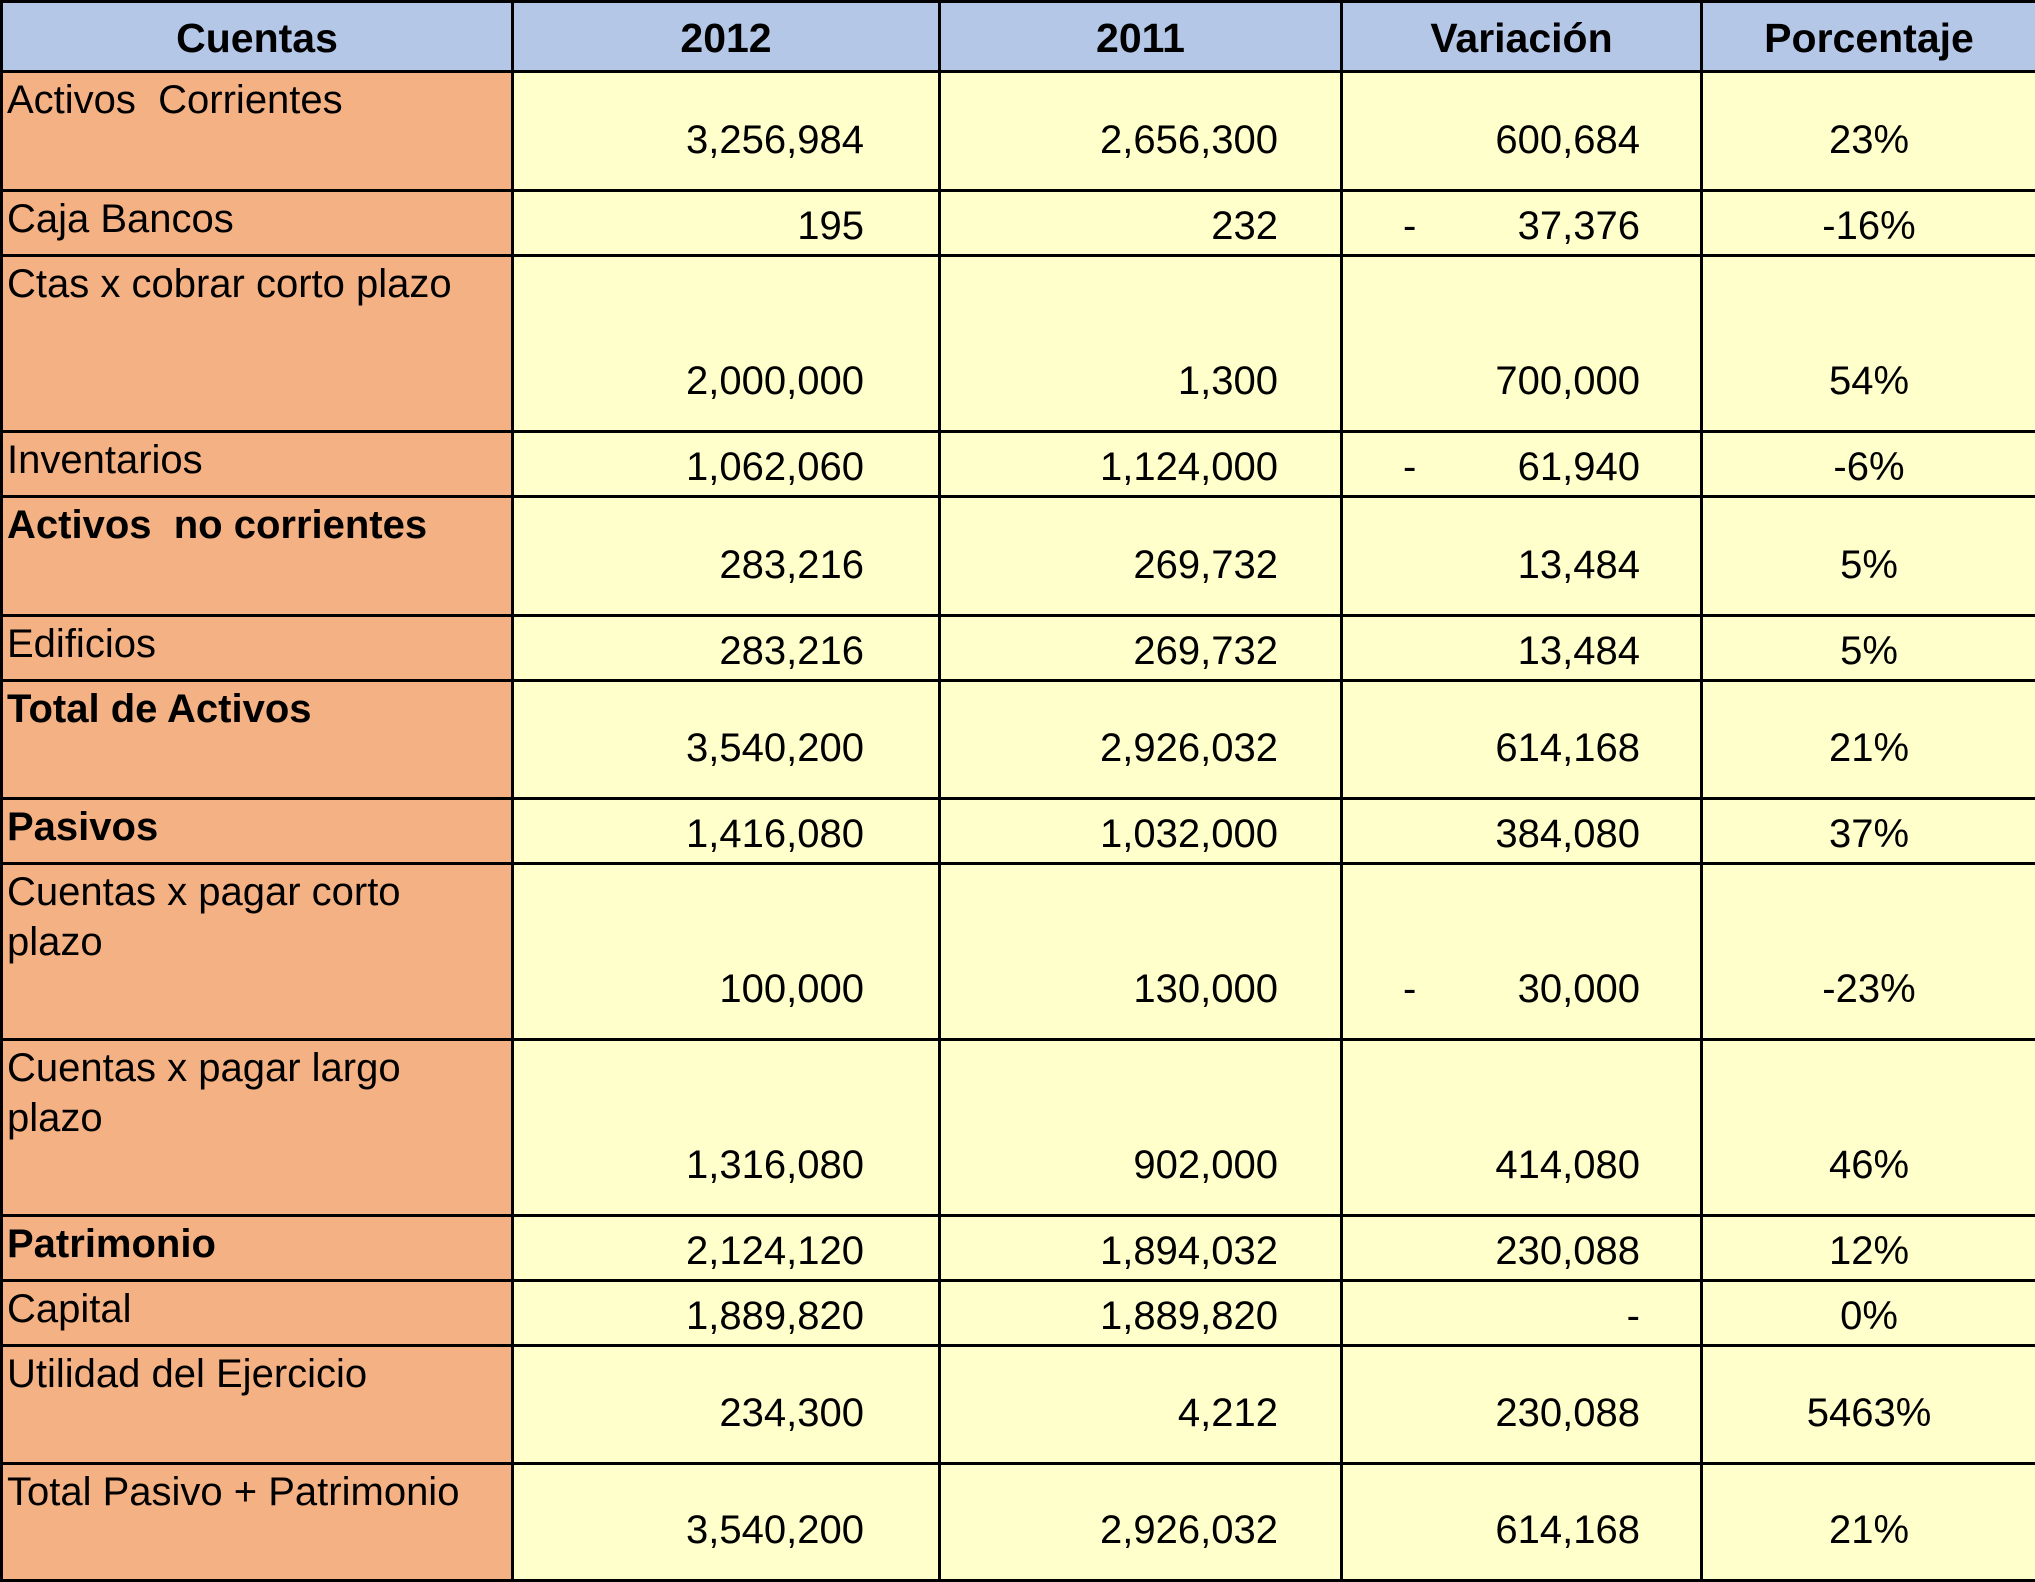  I want to click on account-label: Capital, so click(257, 1313).